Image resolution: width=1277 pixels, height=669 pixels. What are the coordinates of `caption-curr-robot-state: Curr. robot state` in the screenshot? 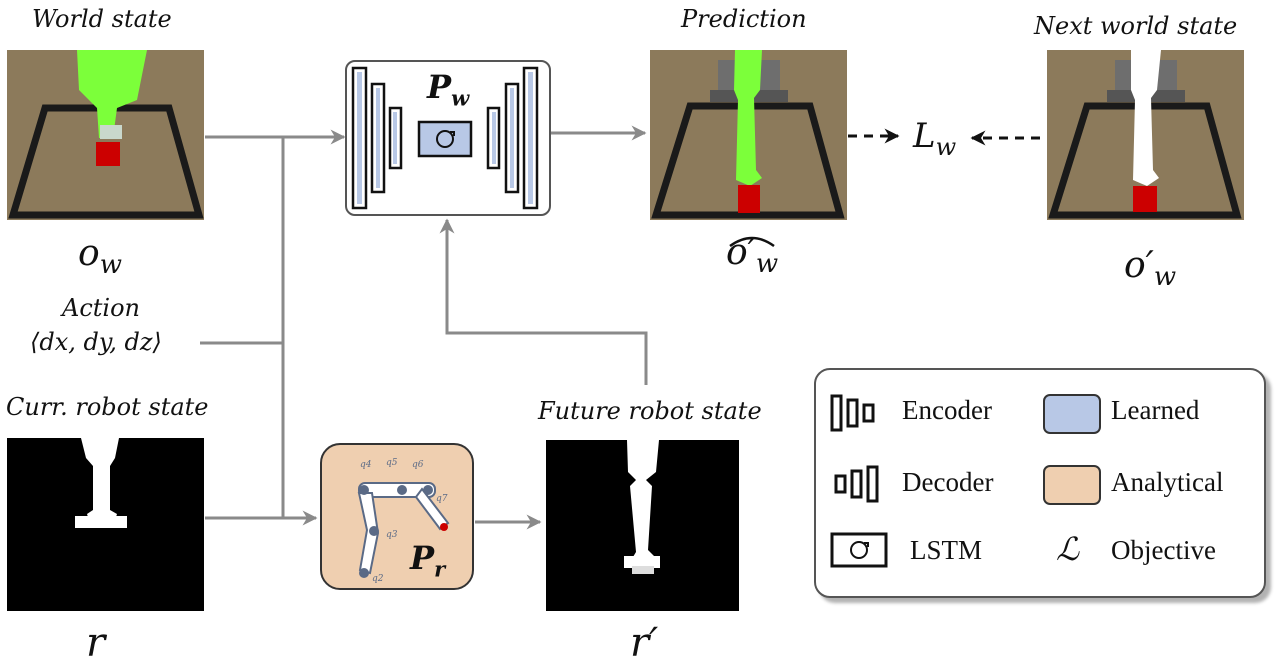 It's located at (107, 407).